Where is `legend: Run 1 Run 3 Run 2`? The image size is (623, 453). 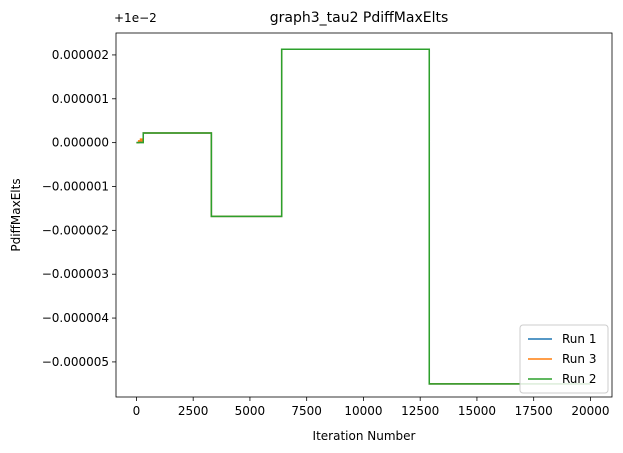
legend: Run 1 Run 3 Run 2 is located at coordinates (564, 359).